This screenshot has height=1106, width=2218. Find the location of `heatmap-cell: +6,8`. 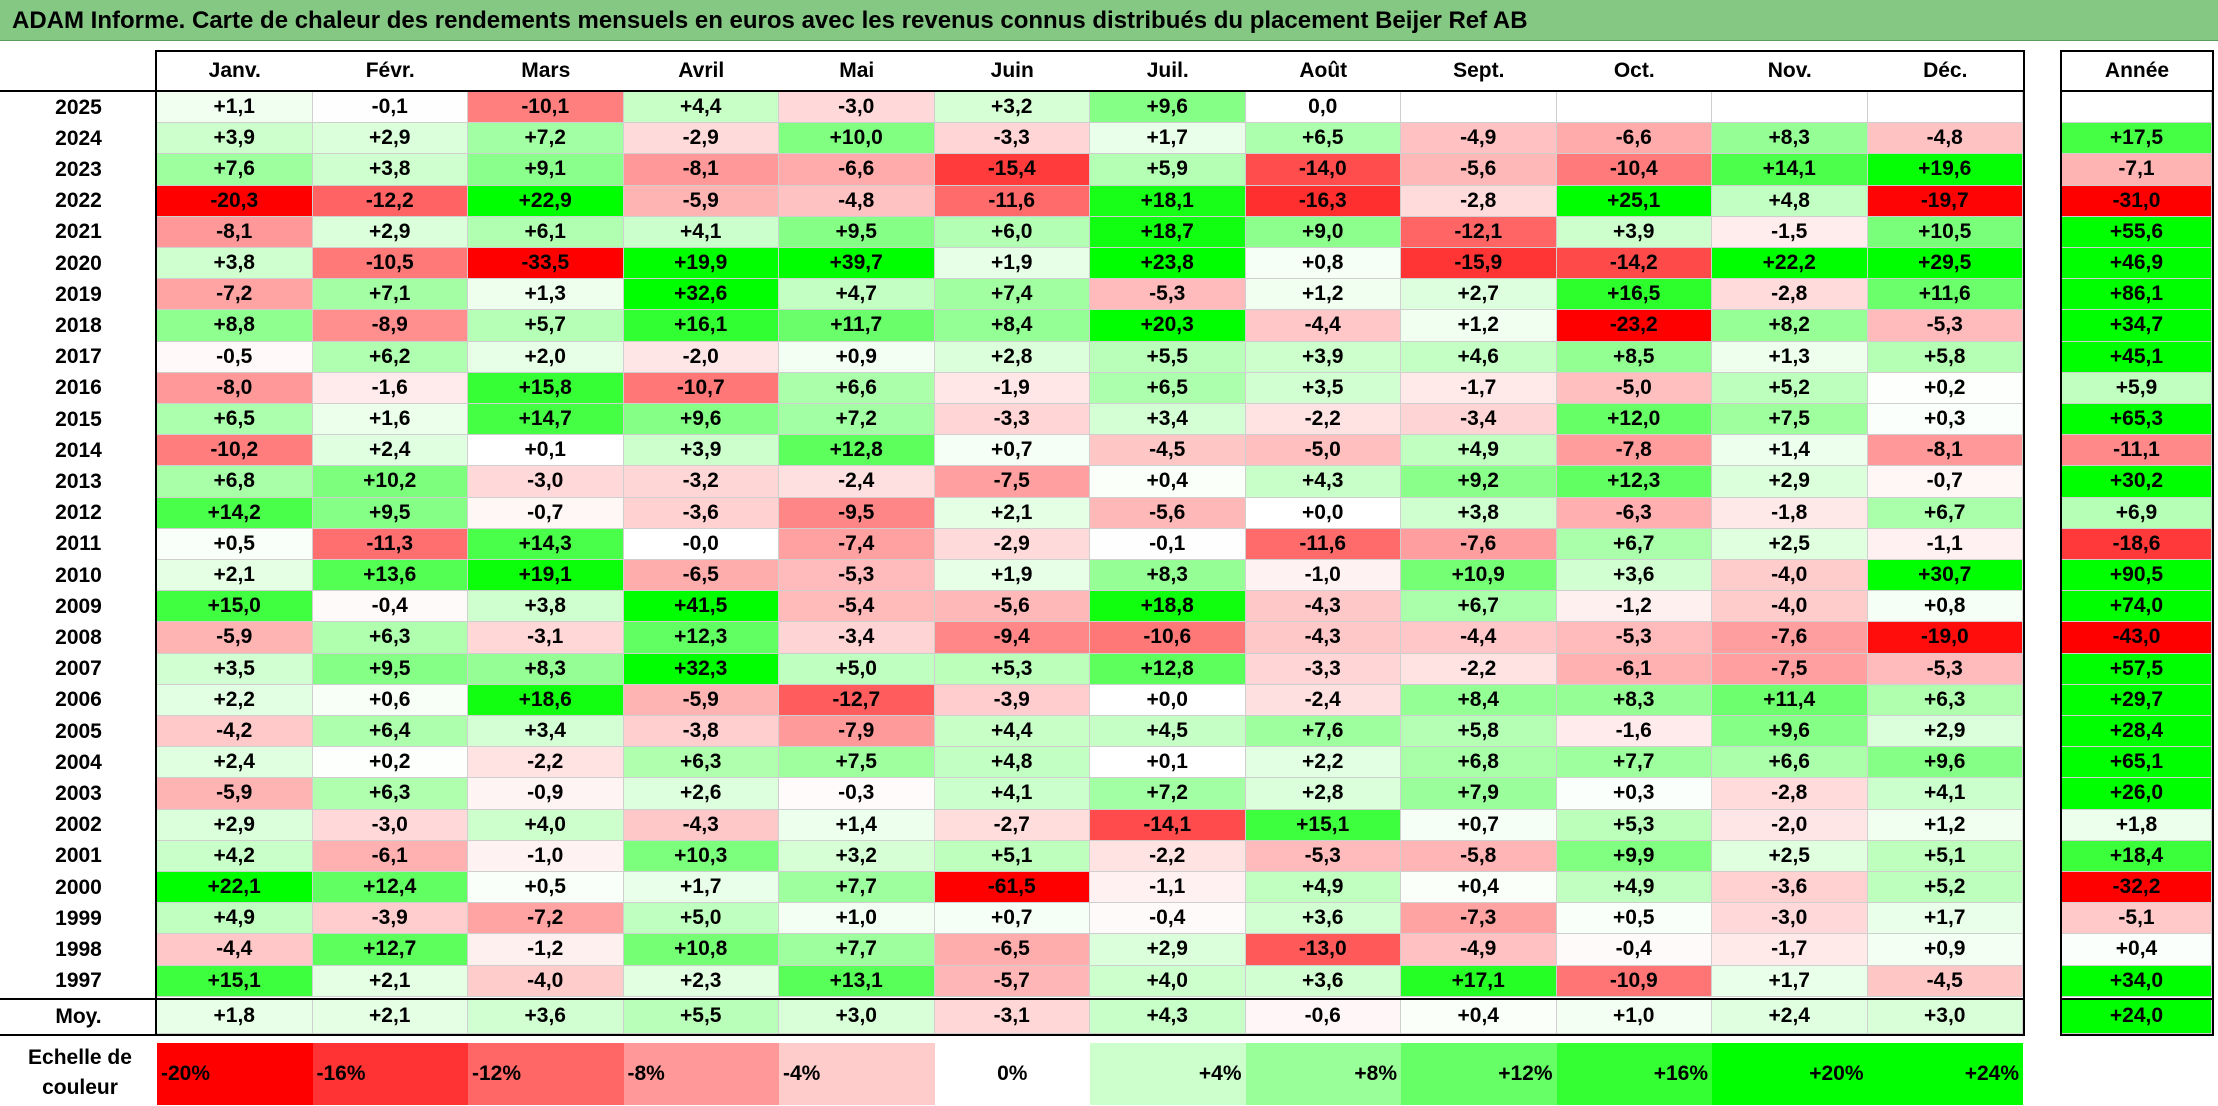

heatmap-cell: +6,8 is located at coordinates (235, 482).